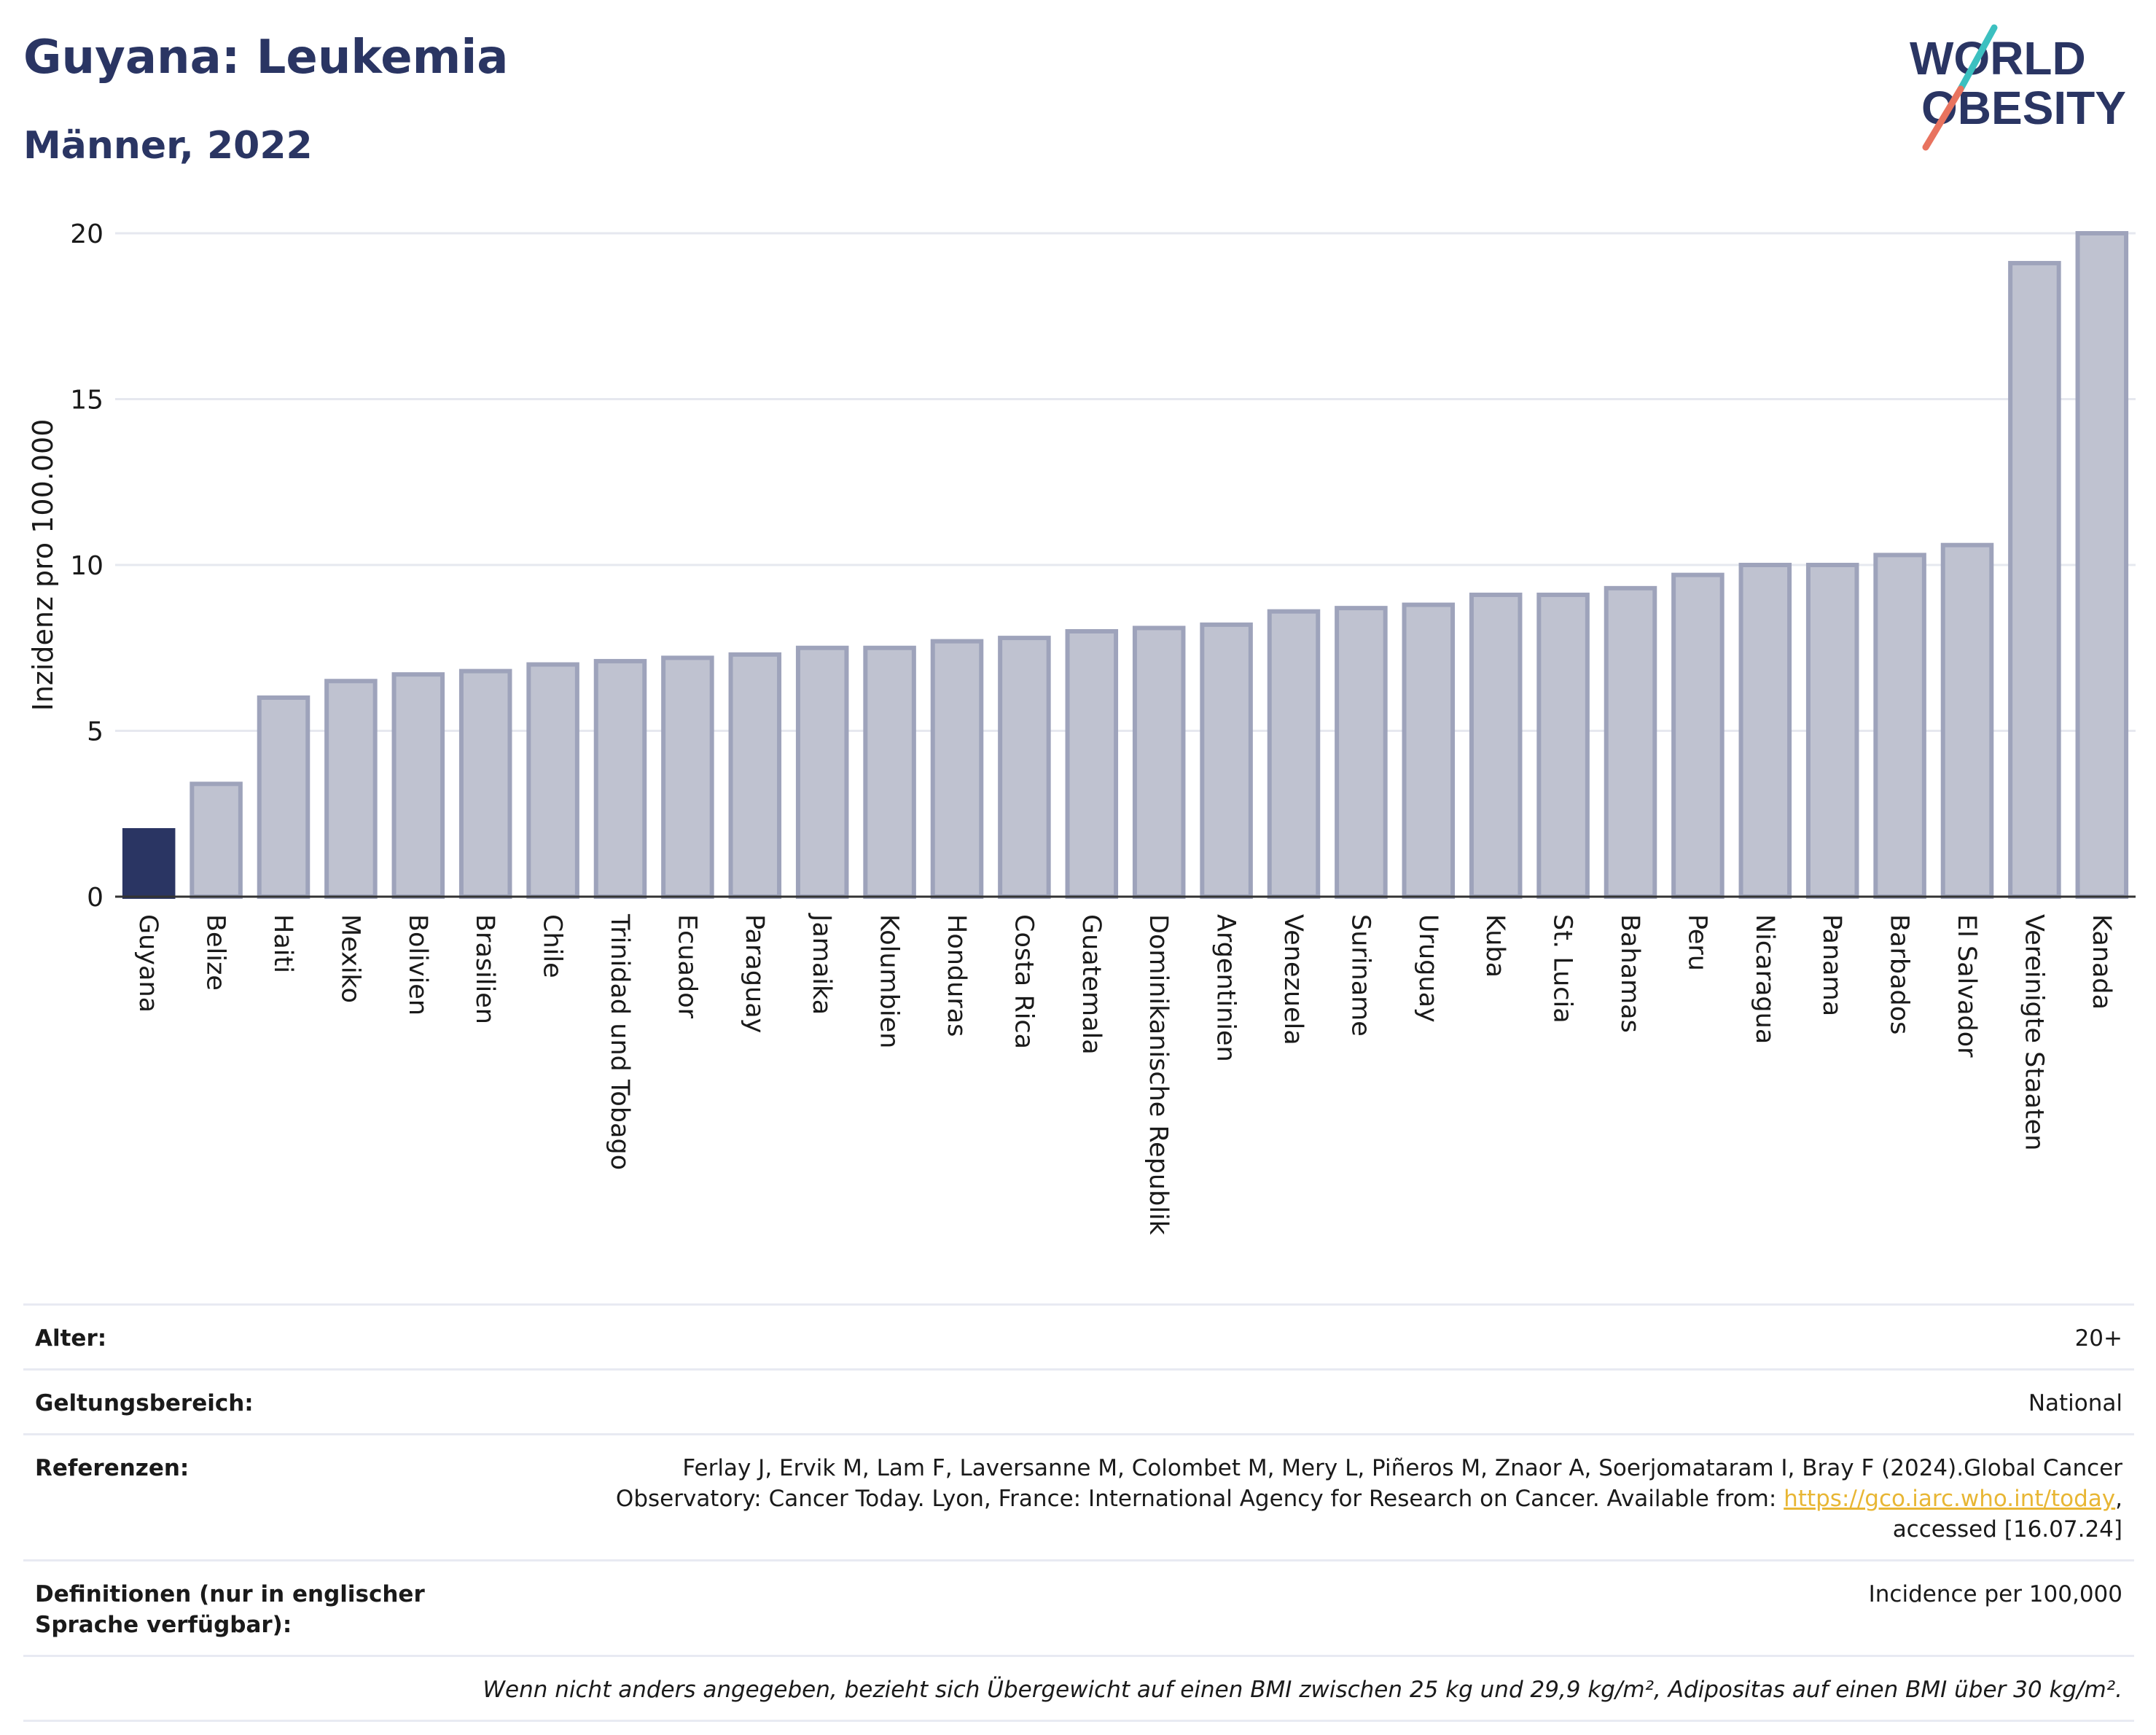  I want to click on meta-scope-label: Geltungsbereich:, so click(144, 1403).